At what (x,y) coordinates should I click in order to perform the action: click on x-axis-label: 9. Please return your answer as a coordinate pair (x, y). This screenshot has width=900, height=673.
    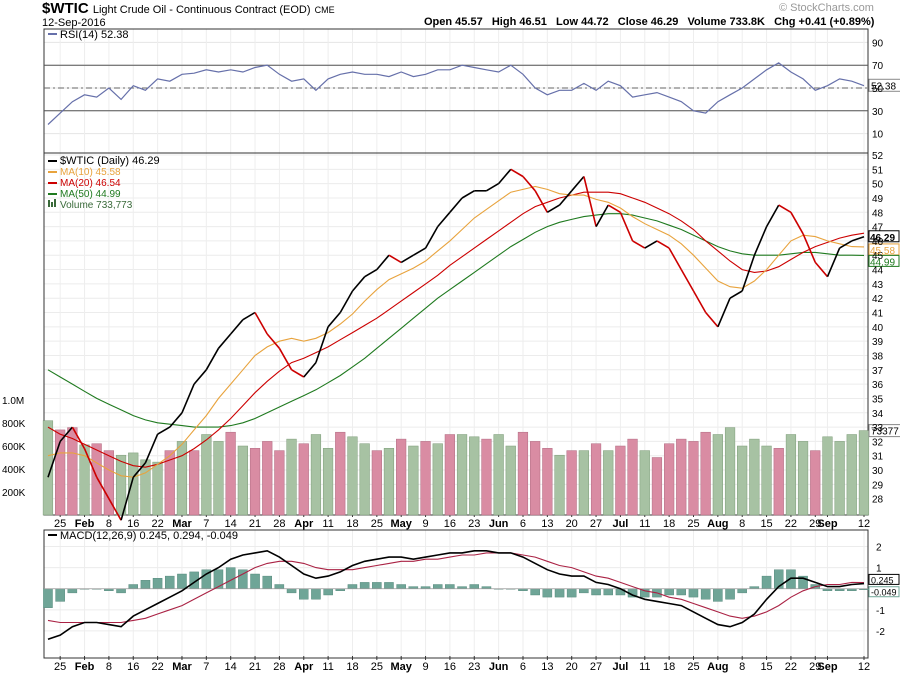
    Looking at the image, I should click on (425, 524).